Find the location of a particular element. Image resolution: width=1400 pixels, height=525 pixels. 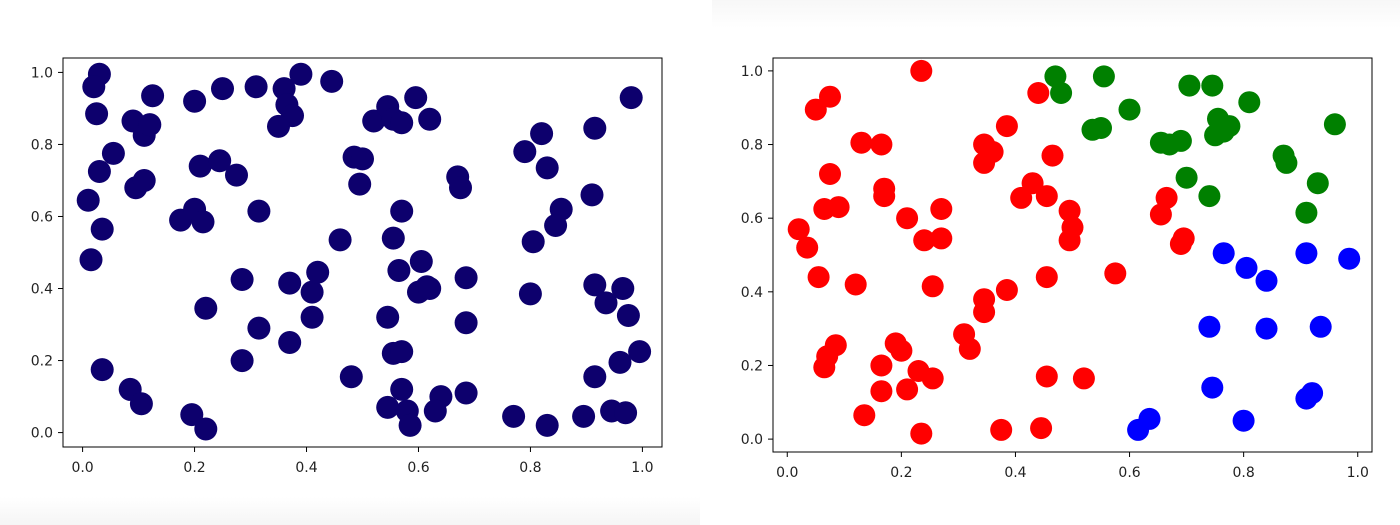

right-panel-top-shadow is located at coordinates (1056, 14).